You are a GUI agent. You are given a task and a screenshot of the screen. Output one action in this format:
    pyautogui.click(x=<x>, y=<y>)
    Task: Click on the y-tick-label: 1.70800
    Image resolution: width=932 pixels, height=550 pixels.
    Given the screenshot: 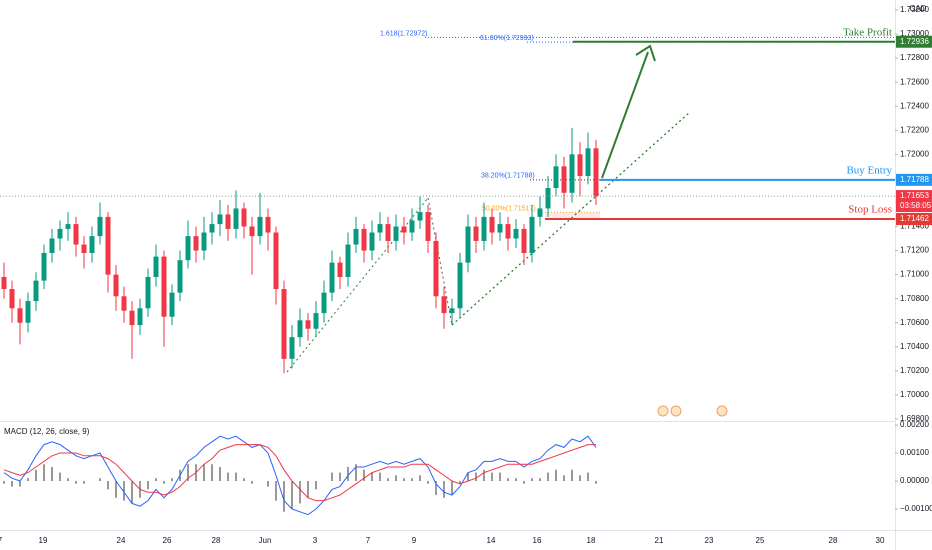 What is the action you would take?
    pyautogui.click(x=914, y=298)
    